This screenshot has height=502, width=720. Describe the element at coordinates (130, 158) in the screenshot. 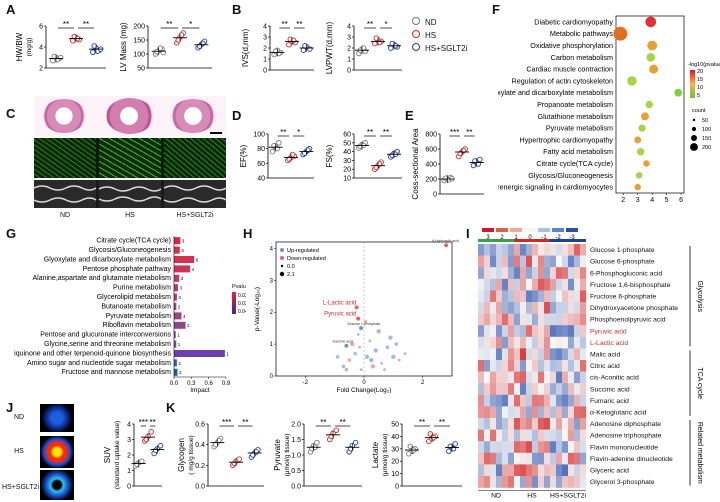

I see `wga-image-hs` at that location.